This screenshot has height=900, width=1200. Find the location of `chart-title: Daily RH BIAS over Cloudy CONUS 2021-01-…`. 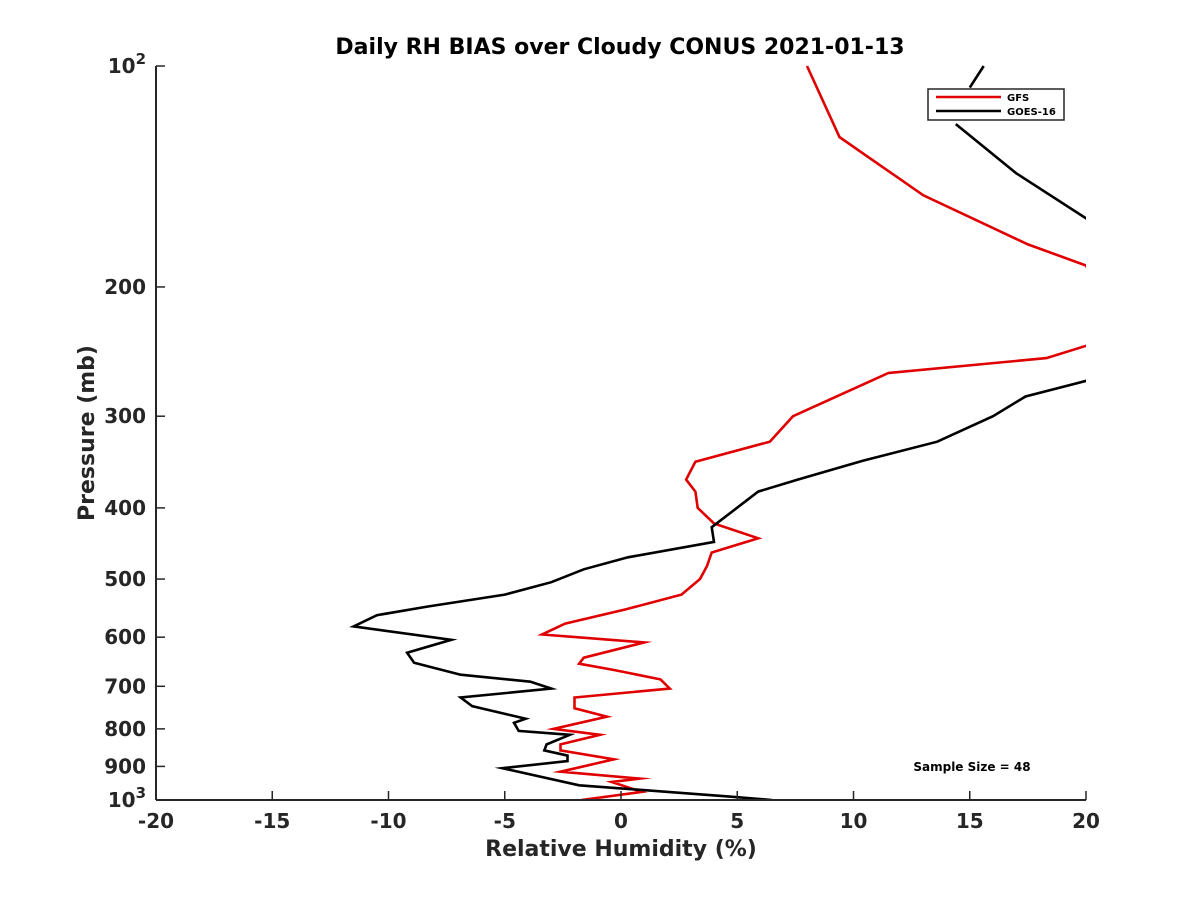

chart-title: Daily RH BIAS over Cloudy CONUS 2021-01-… is located at coordinates (619, 47).